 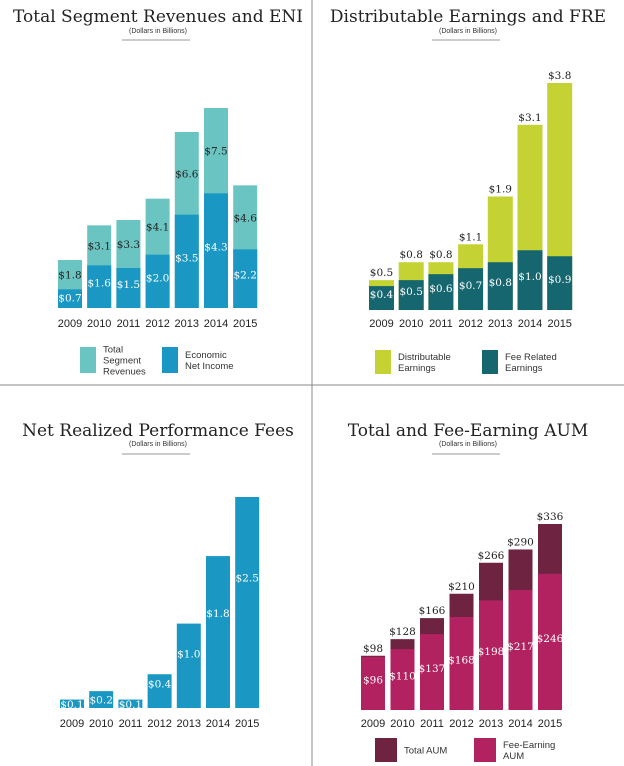 I want to click on legend-label: Fee Related, so click(x=531, y=357).